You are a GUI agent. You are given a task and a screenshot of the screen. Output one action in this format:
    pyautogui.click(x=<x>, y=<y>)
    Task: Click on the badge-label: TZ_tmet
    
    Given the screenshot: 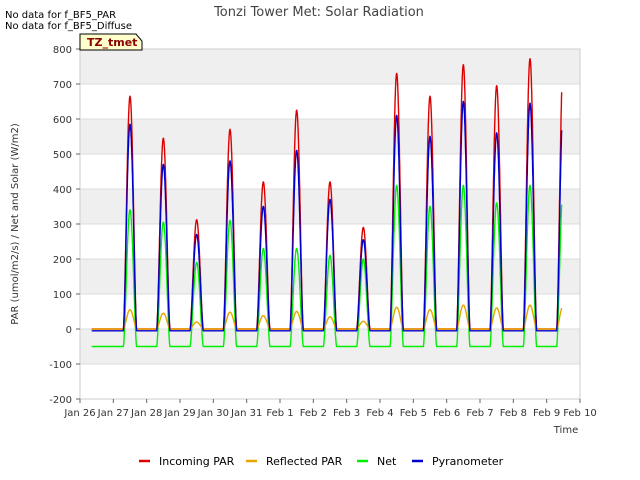 What is the action you would take?
    pyautogui.click(x=112, y=42)
    